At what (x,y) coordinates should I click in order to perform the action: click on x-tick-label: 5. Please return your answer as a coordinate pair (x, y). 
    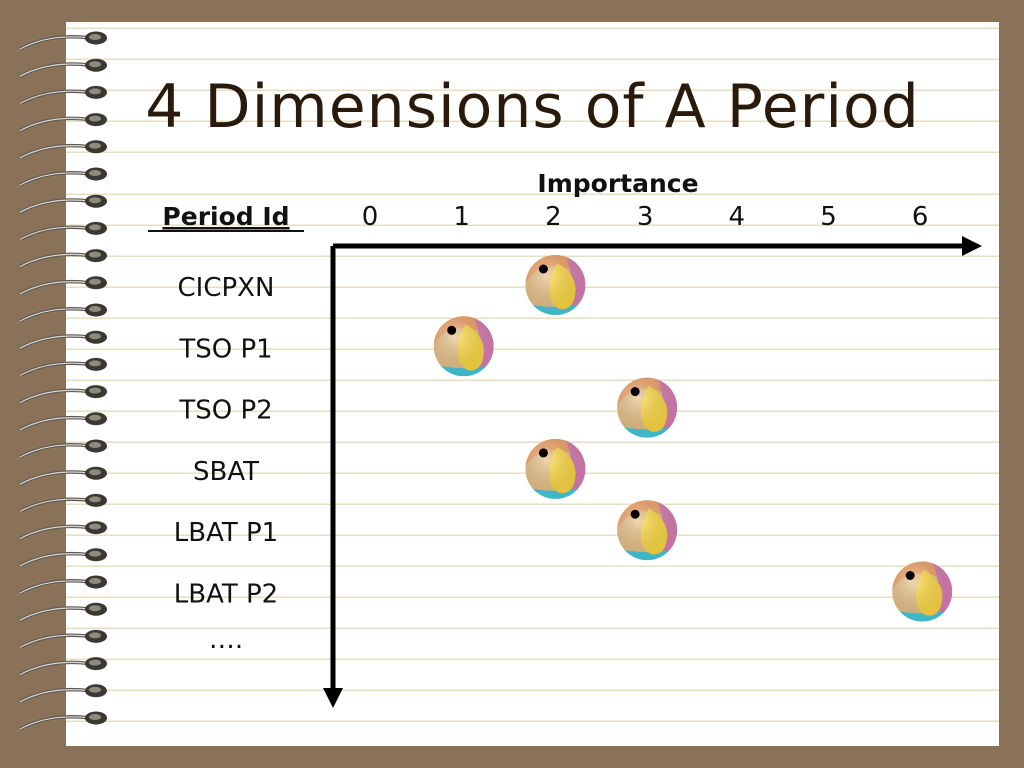
    Looking at the image, I should click on (828, 217).